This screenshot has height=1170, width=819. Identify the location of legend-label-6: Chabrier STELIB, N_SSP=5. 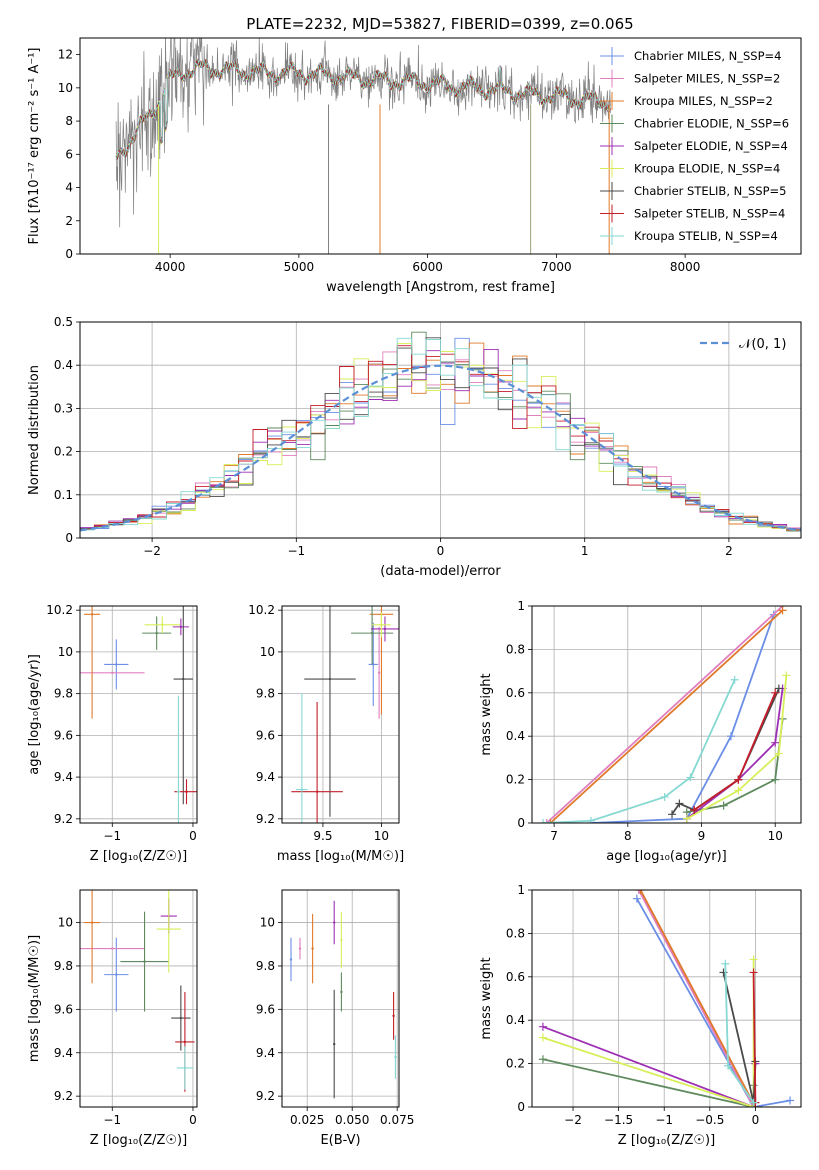
(710, 191).